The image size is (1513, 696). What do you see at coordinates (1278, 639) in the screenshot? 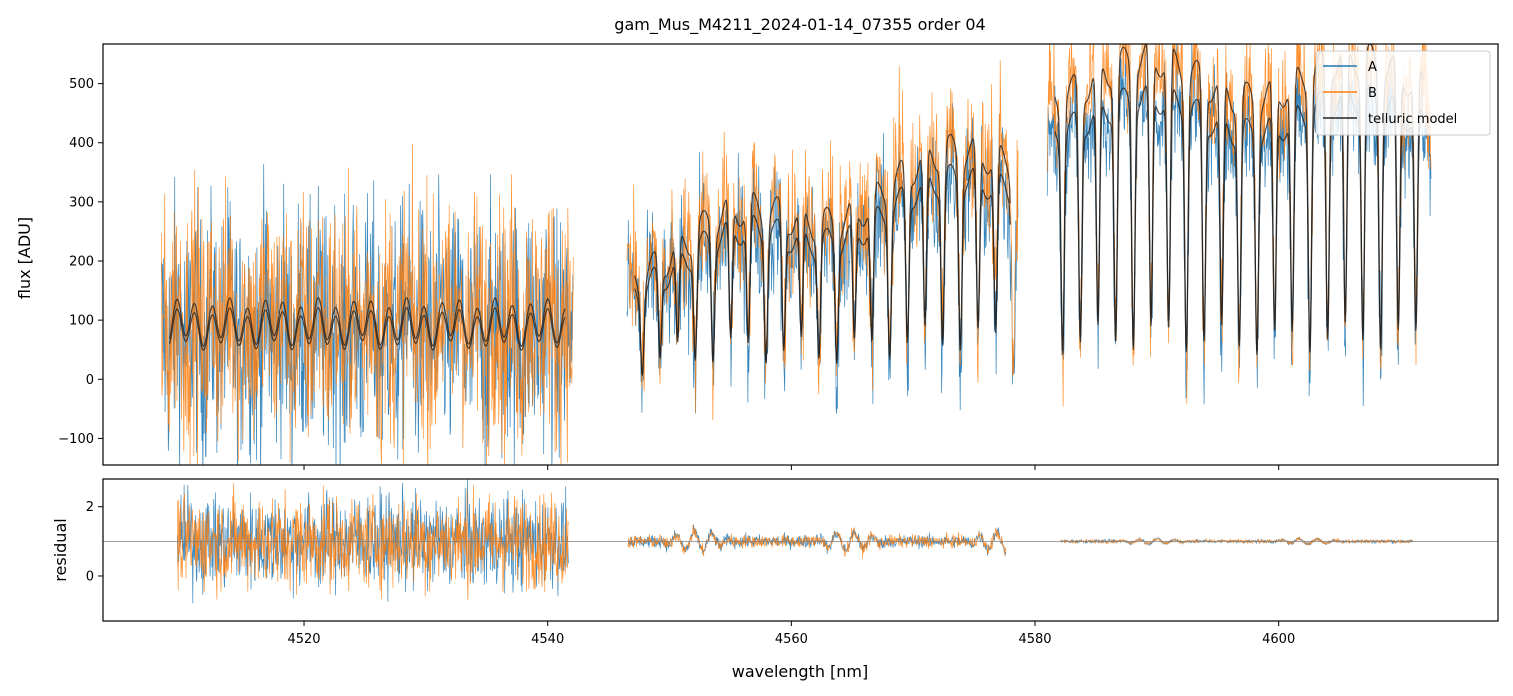
I see `x-tick-label: 4600` at bounding box center [1278, 639].